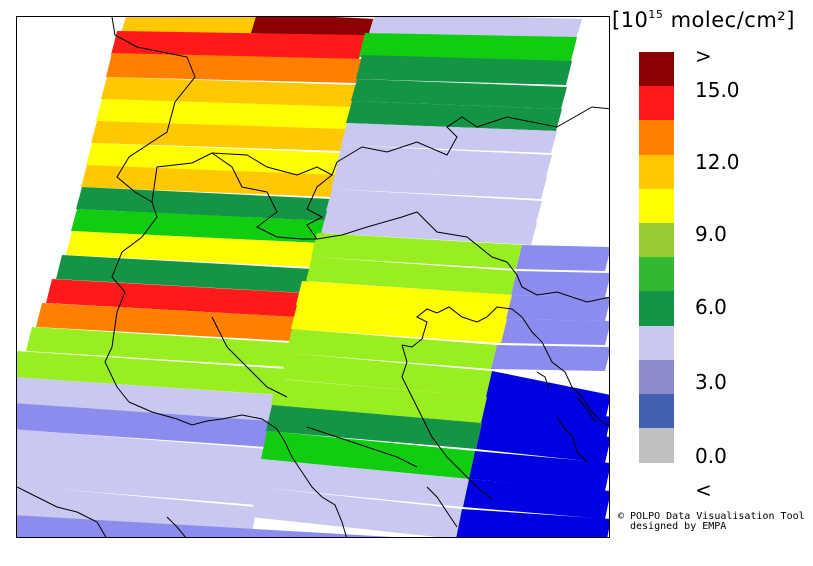  I want to click on legend-tick-label: 6.0, so click(711, 307).